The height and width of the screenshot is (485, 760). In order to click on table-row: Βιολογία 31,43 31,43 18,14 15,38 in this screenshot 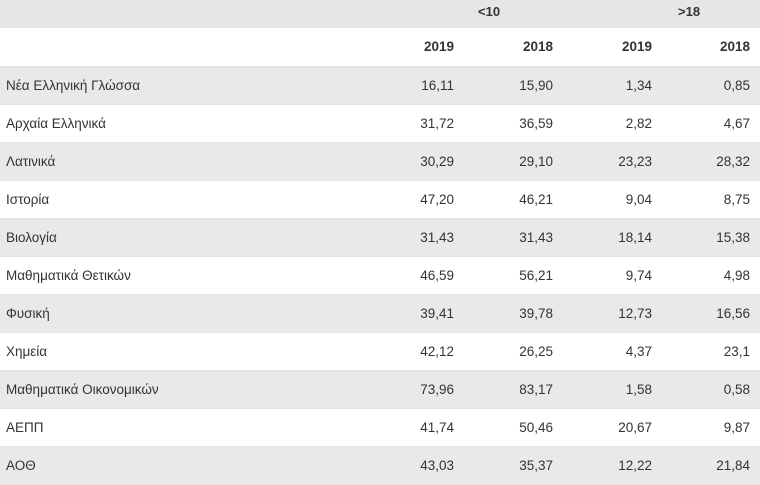, I will do `click(380, 238)`.